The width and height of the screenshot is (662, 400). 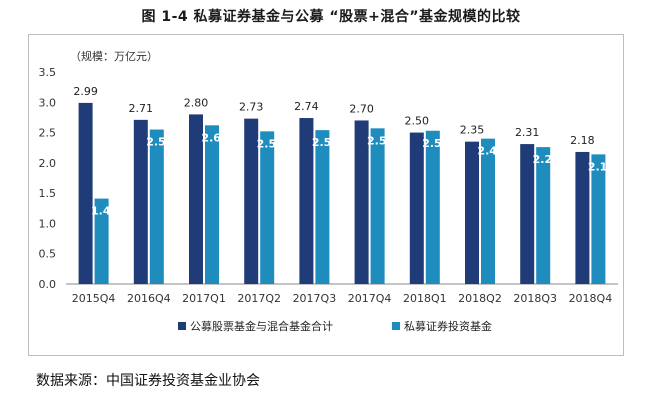 I want to click on x-tick-label: 2018Q4, so click(x=591, y=298).